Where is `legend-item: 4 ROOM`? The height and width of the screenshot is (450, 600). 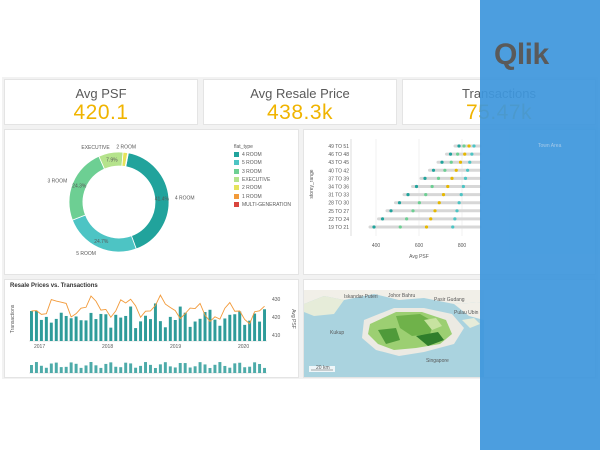
legend-item: 4 ROOM is located at coordinates (248, 155).